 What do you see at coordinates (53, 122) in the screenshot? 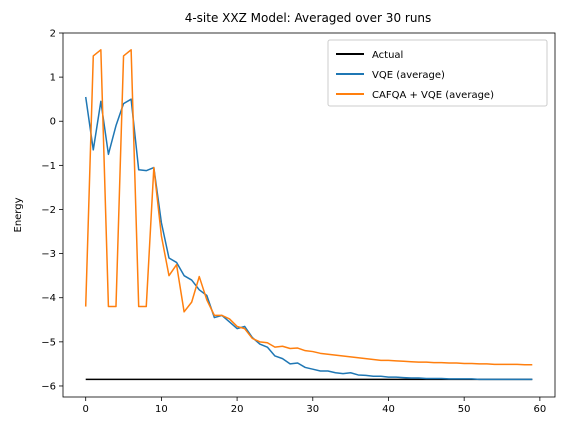
I see `y-tick-label: 0` at bounding box center [53, 122].